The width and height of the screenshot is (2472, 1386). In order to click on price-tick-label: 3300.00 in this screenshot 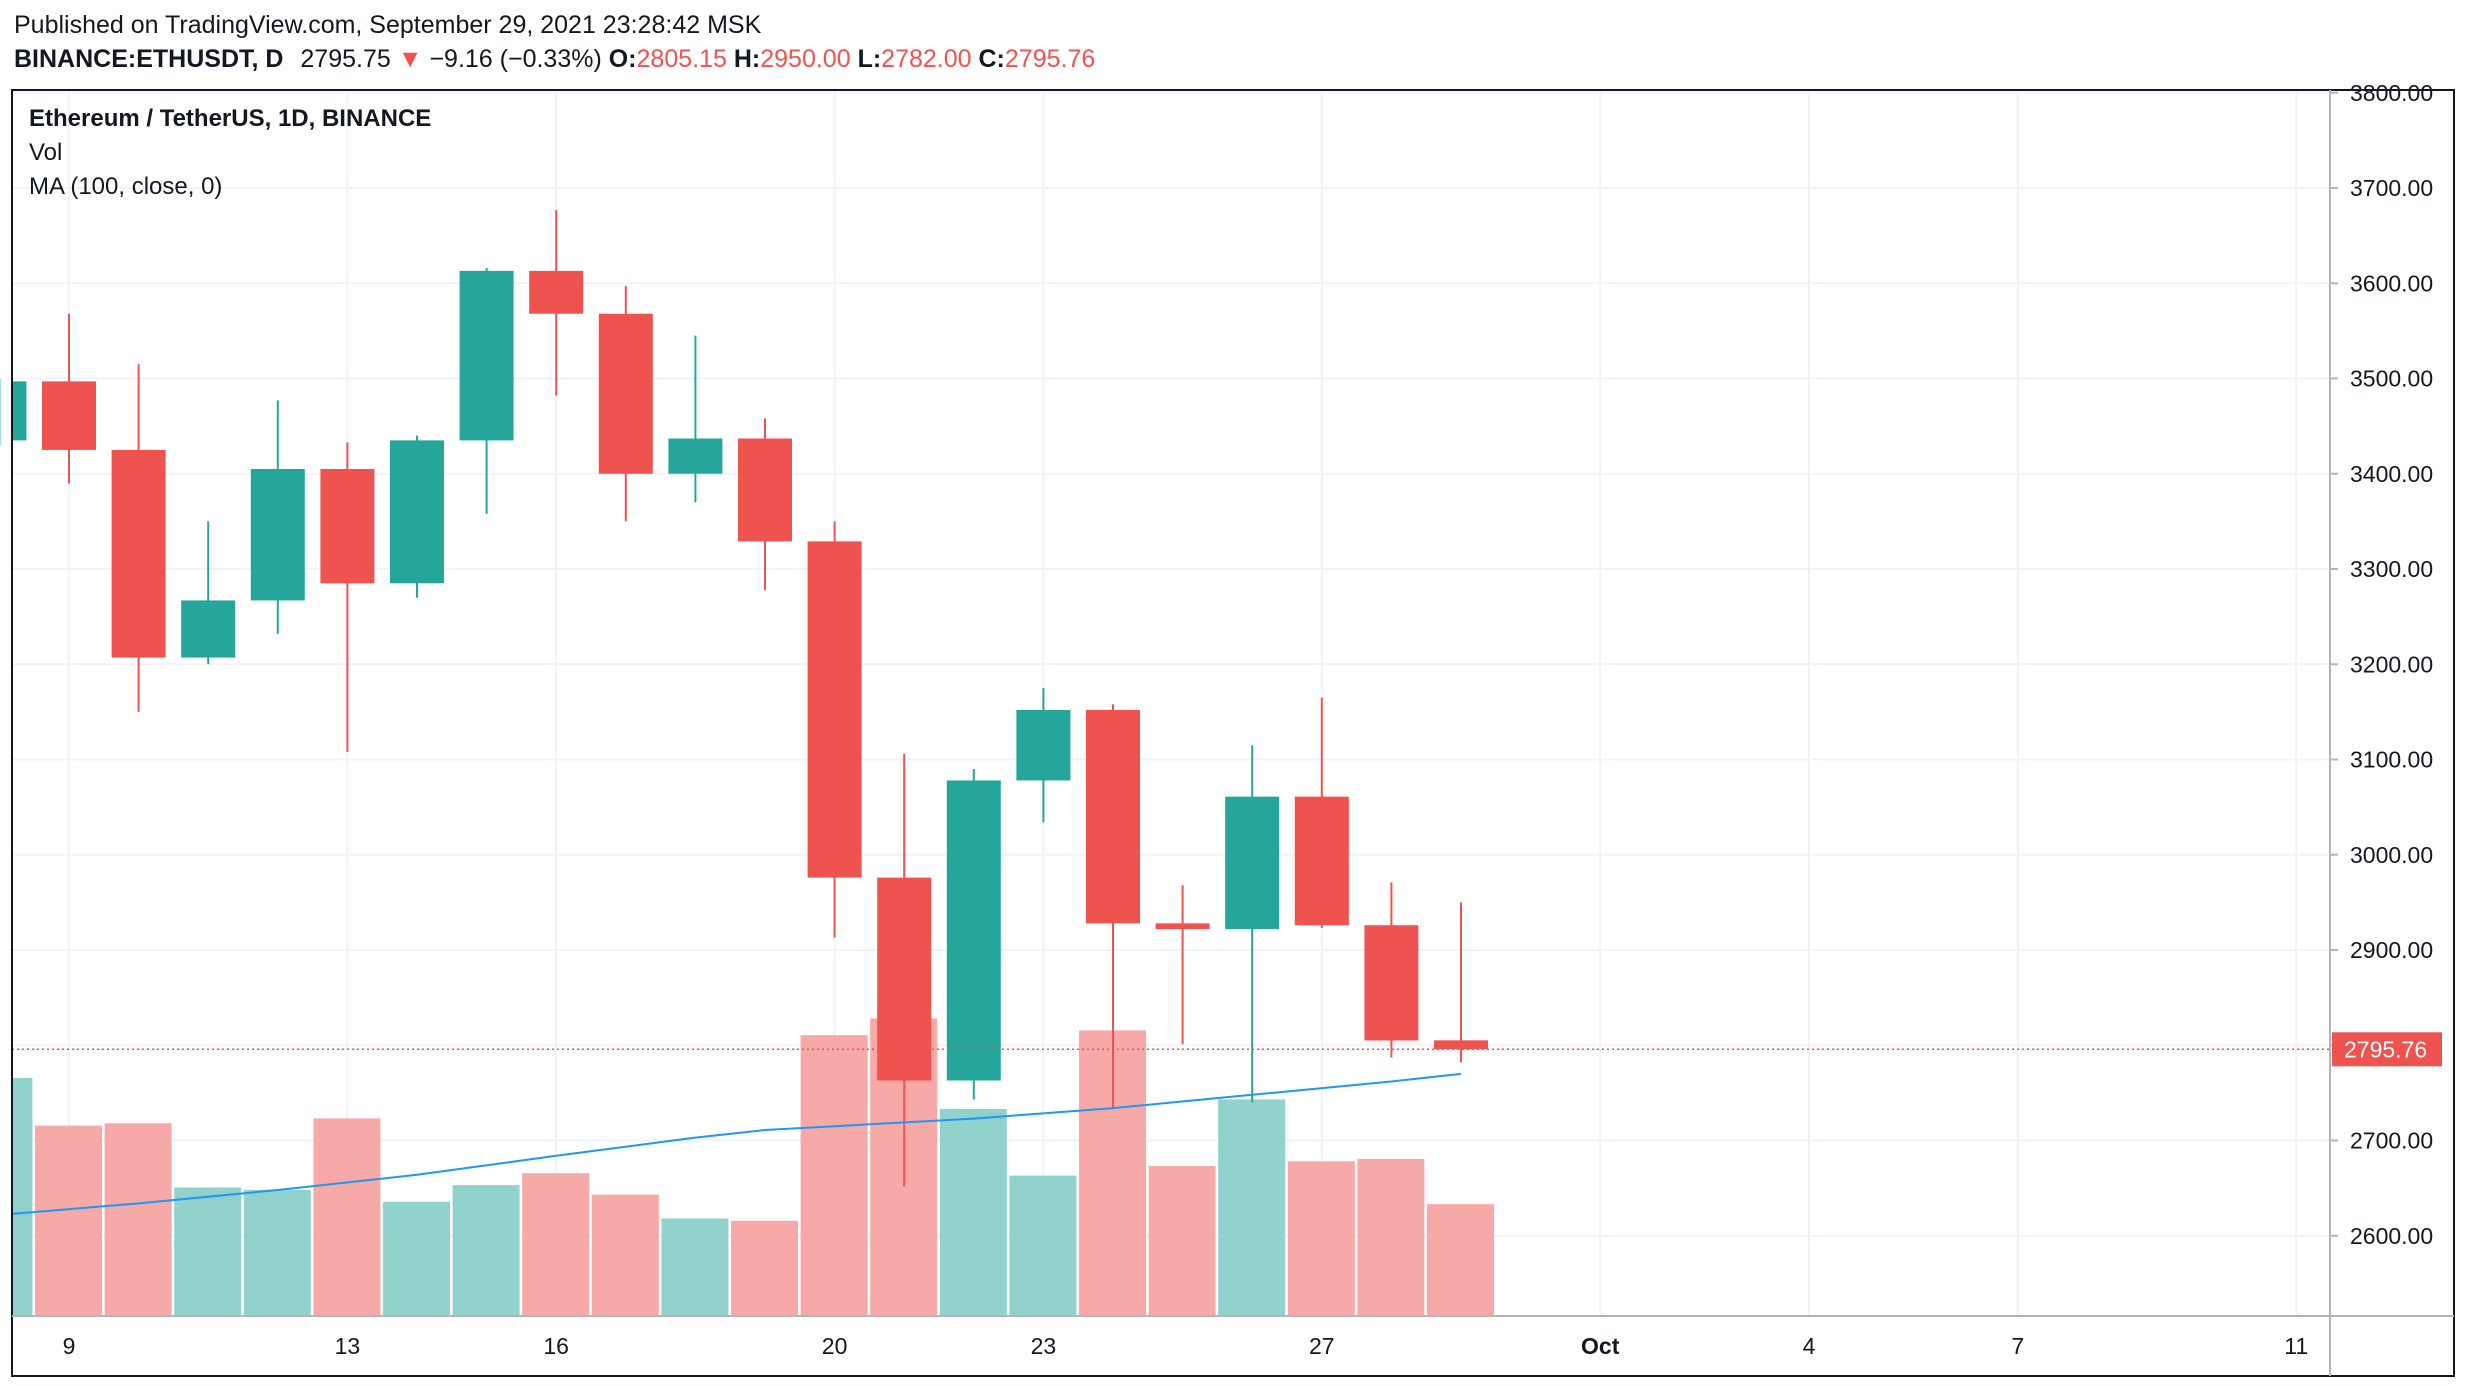, I will do `click(2391, 569)`.